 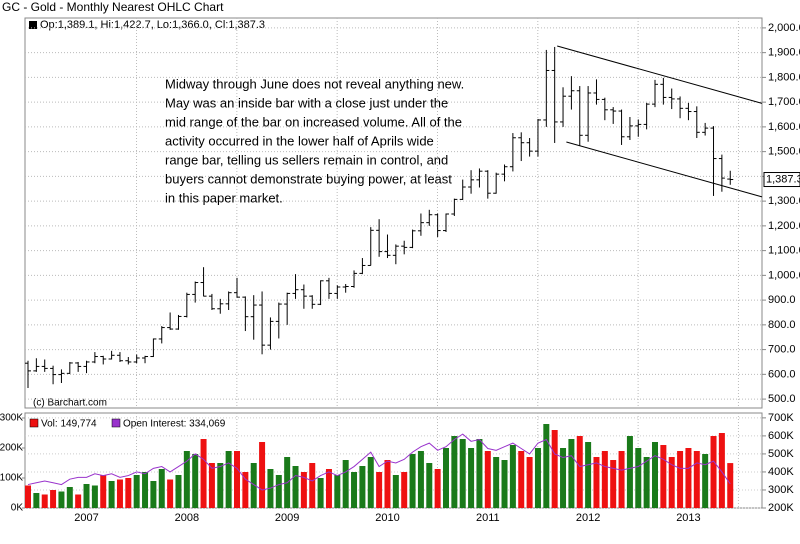 What do you see at coordinates (784, 28) in the screenshot?
I see `y-tick-label: 2,000.0` at bounding box center [784, 28].